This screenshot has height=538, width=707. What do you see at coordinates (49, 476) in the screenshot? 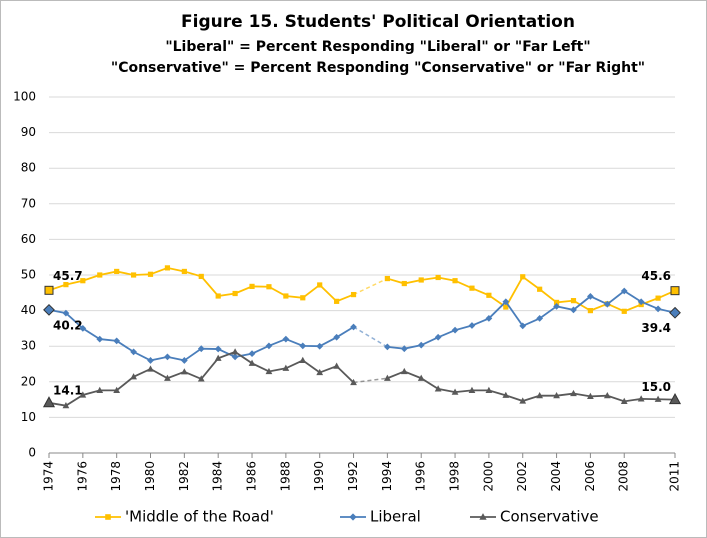
I see `x-tick-label: 1974` at bounding box center [49, 476].